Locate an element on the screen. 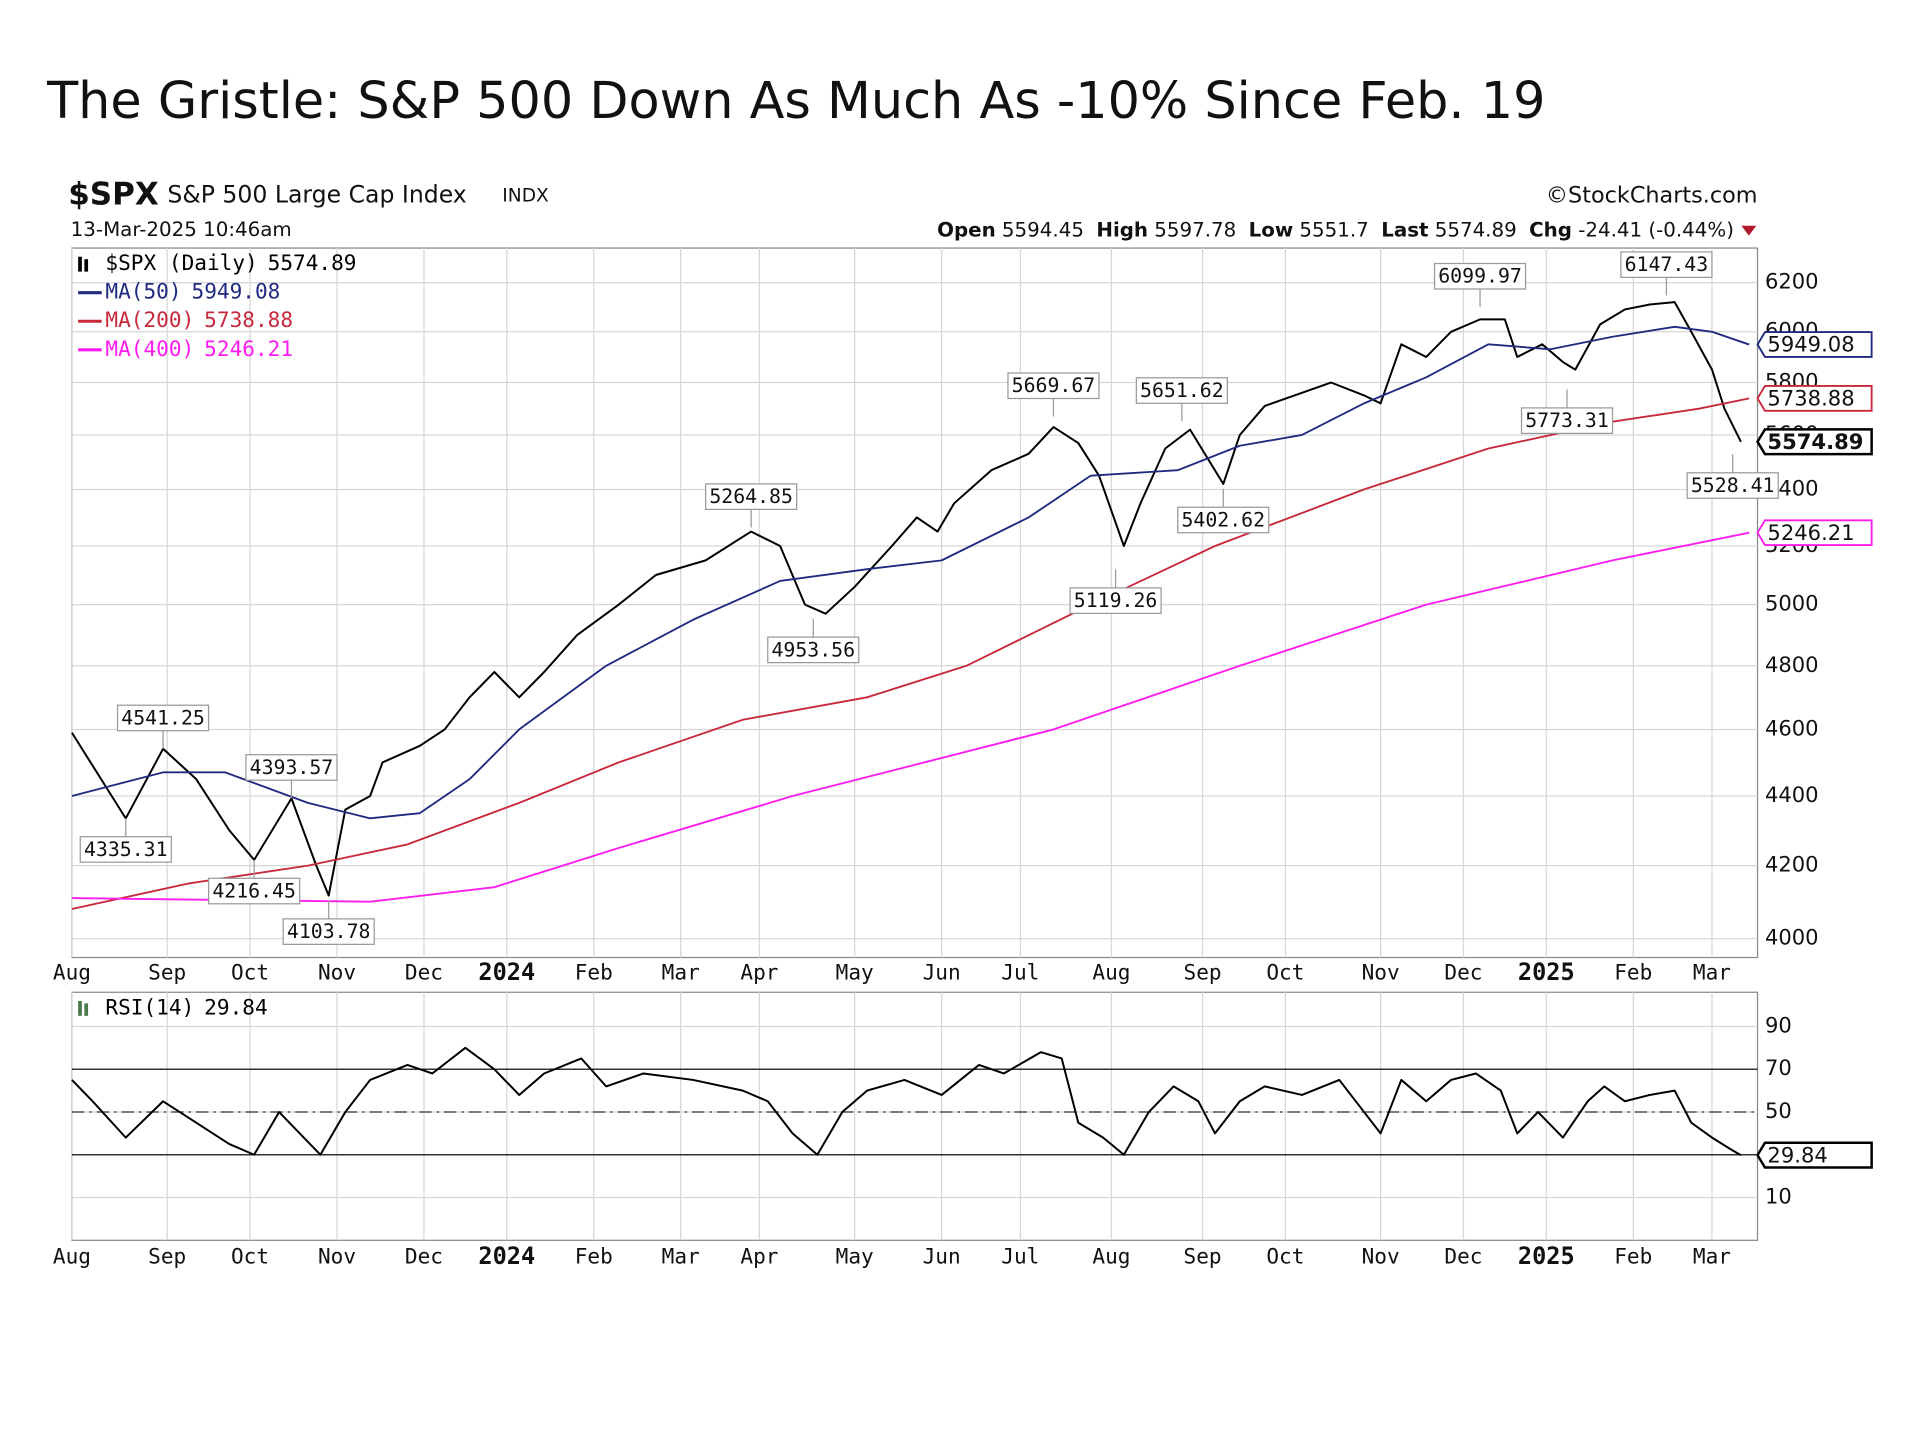  annotation-label: 5528.41 is located at coordinates (1733, 485).